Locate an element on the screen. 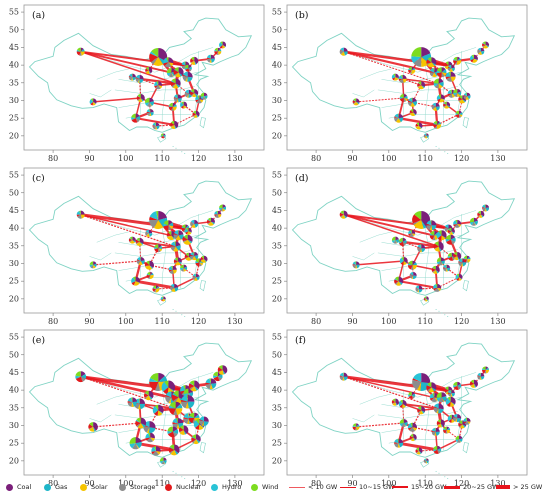 The image size is (550, 499). legend-line-swatch is located at coordinates (400, 487).